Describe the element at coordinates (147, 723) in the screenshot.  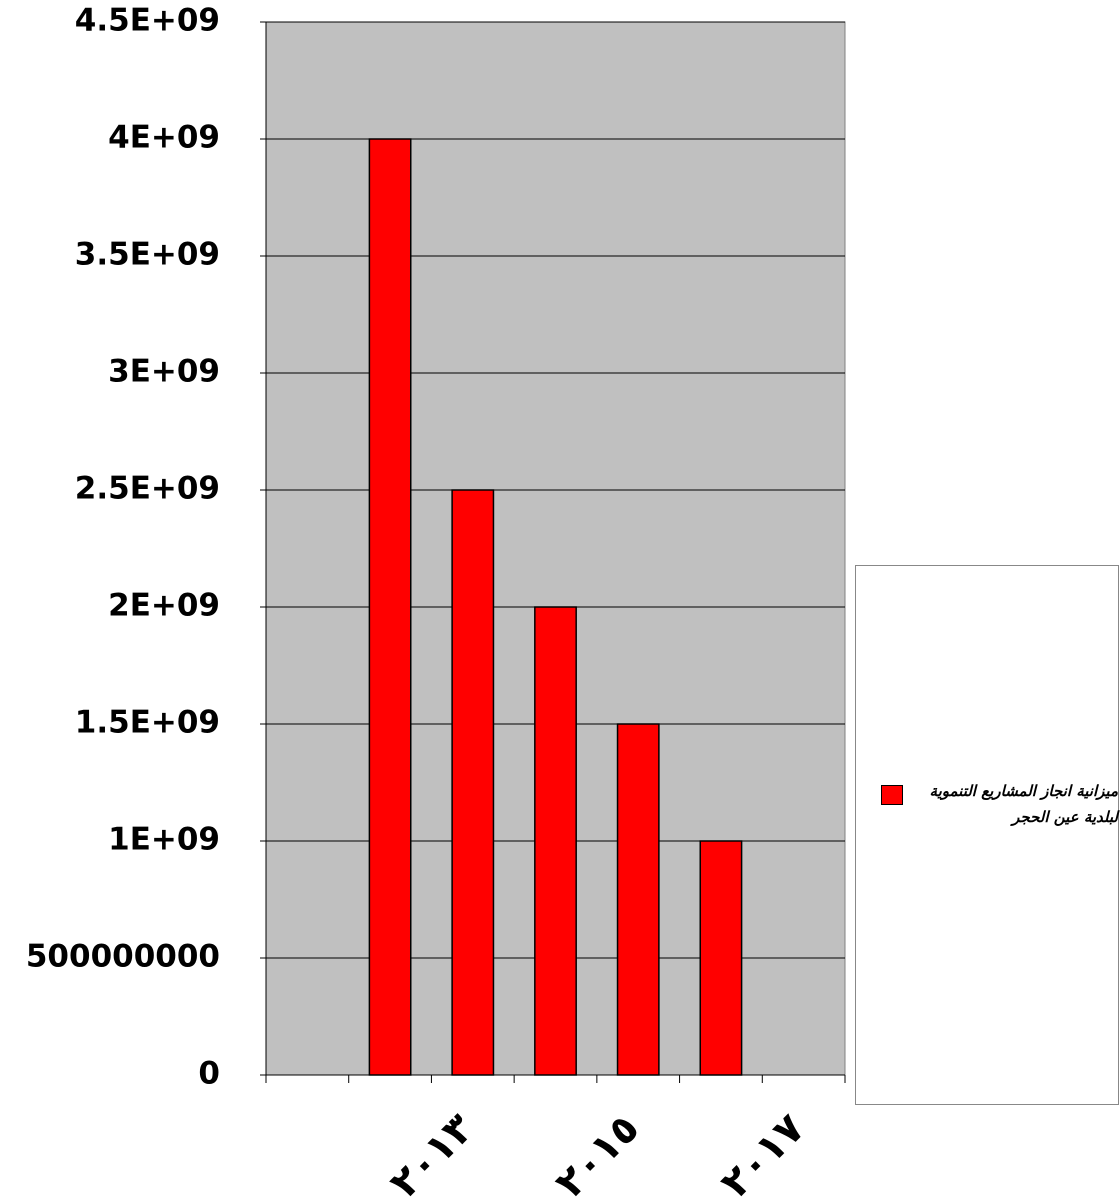
I see `y-tick-label: 1.5E+09` at that location.